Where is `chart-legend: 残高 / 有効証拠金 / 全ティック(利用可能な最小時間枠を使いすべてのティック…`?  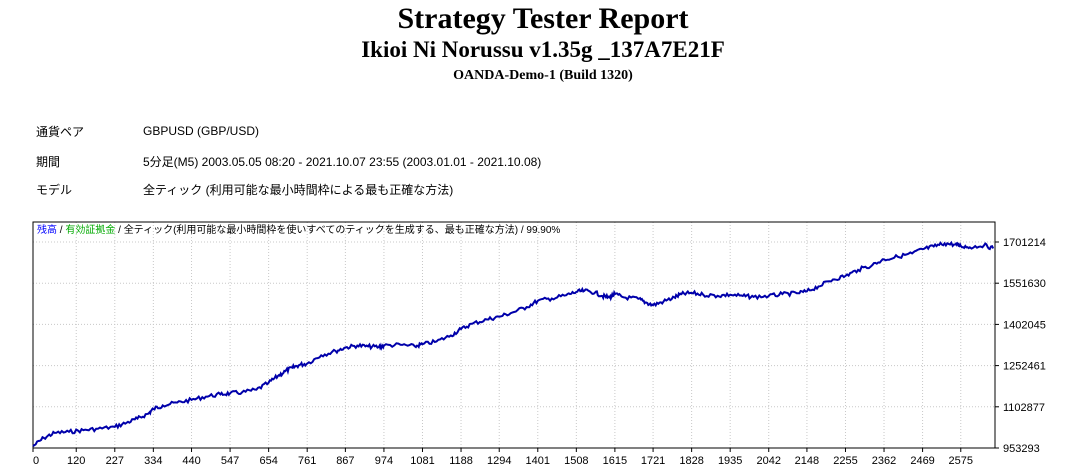 chart-legend: 残高 / 有効証拠金 / 全ティック(利用可能な最小時間枠を使いすべてのティック… is located at coordinates (298, 229).